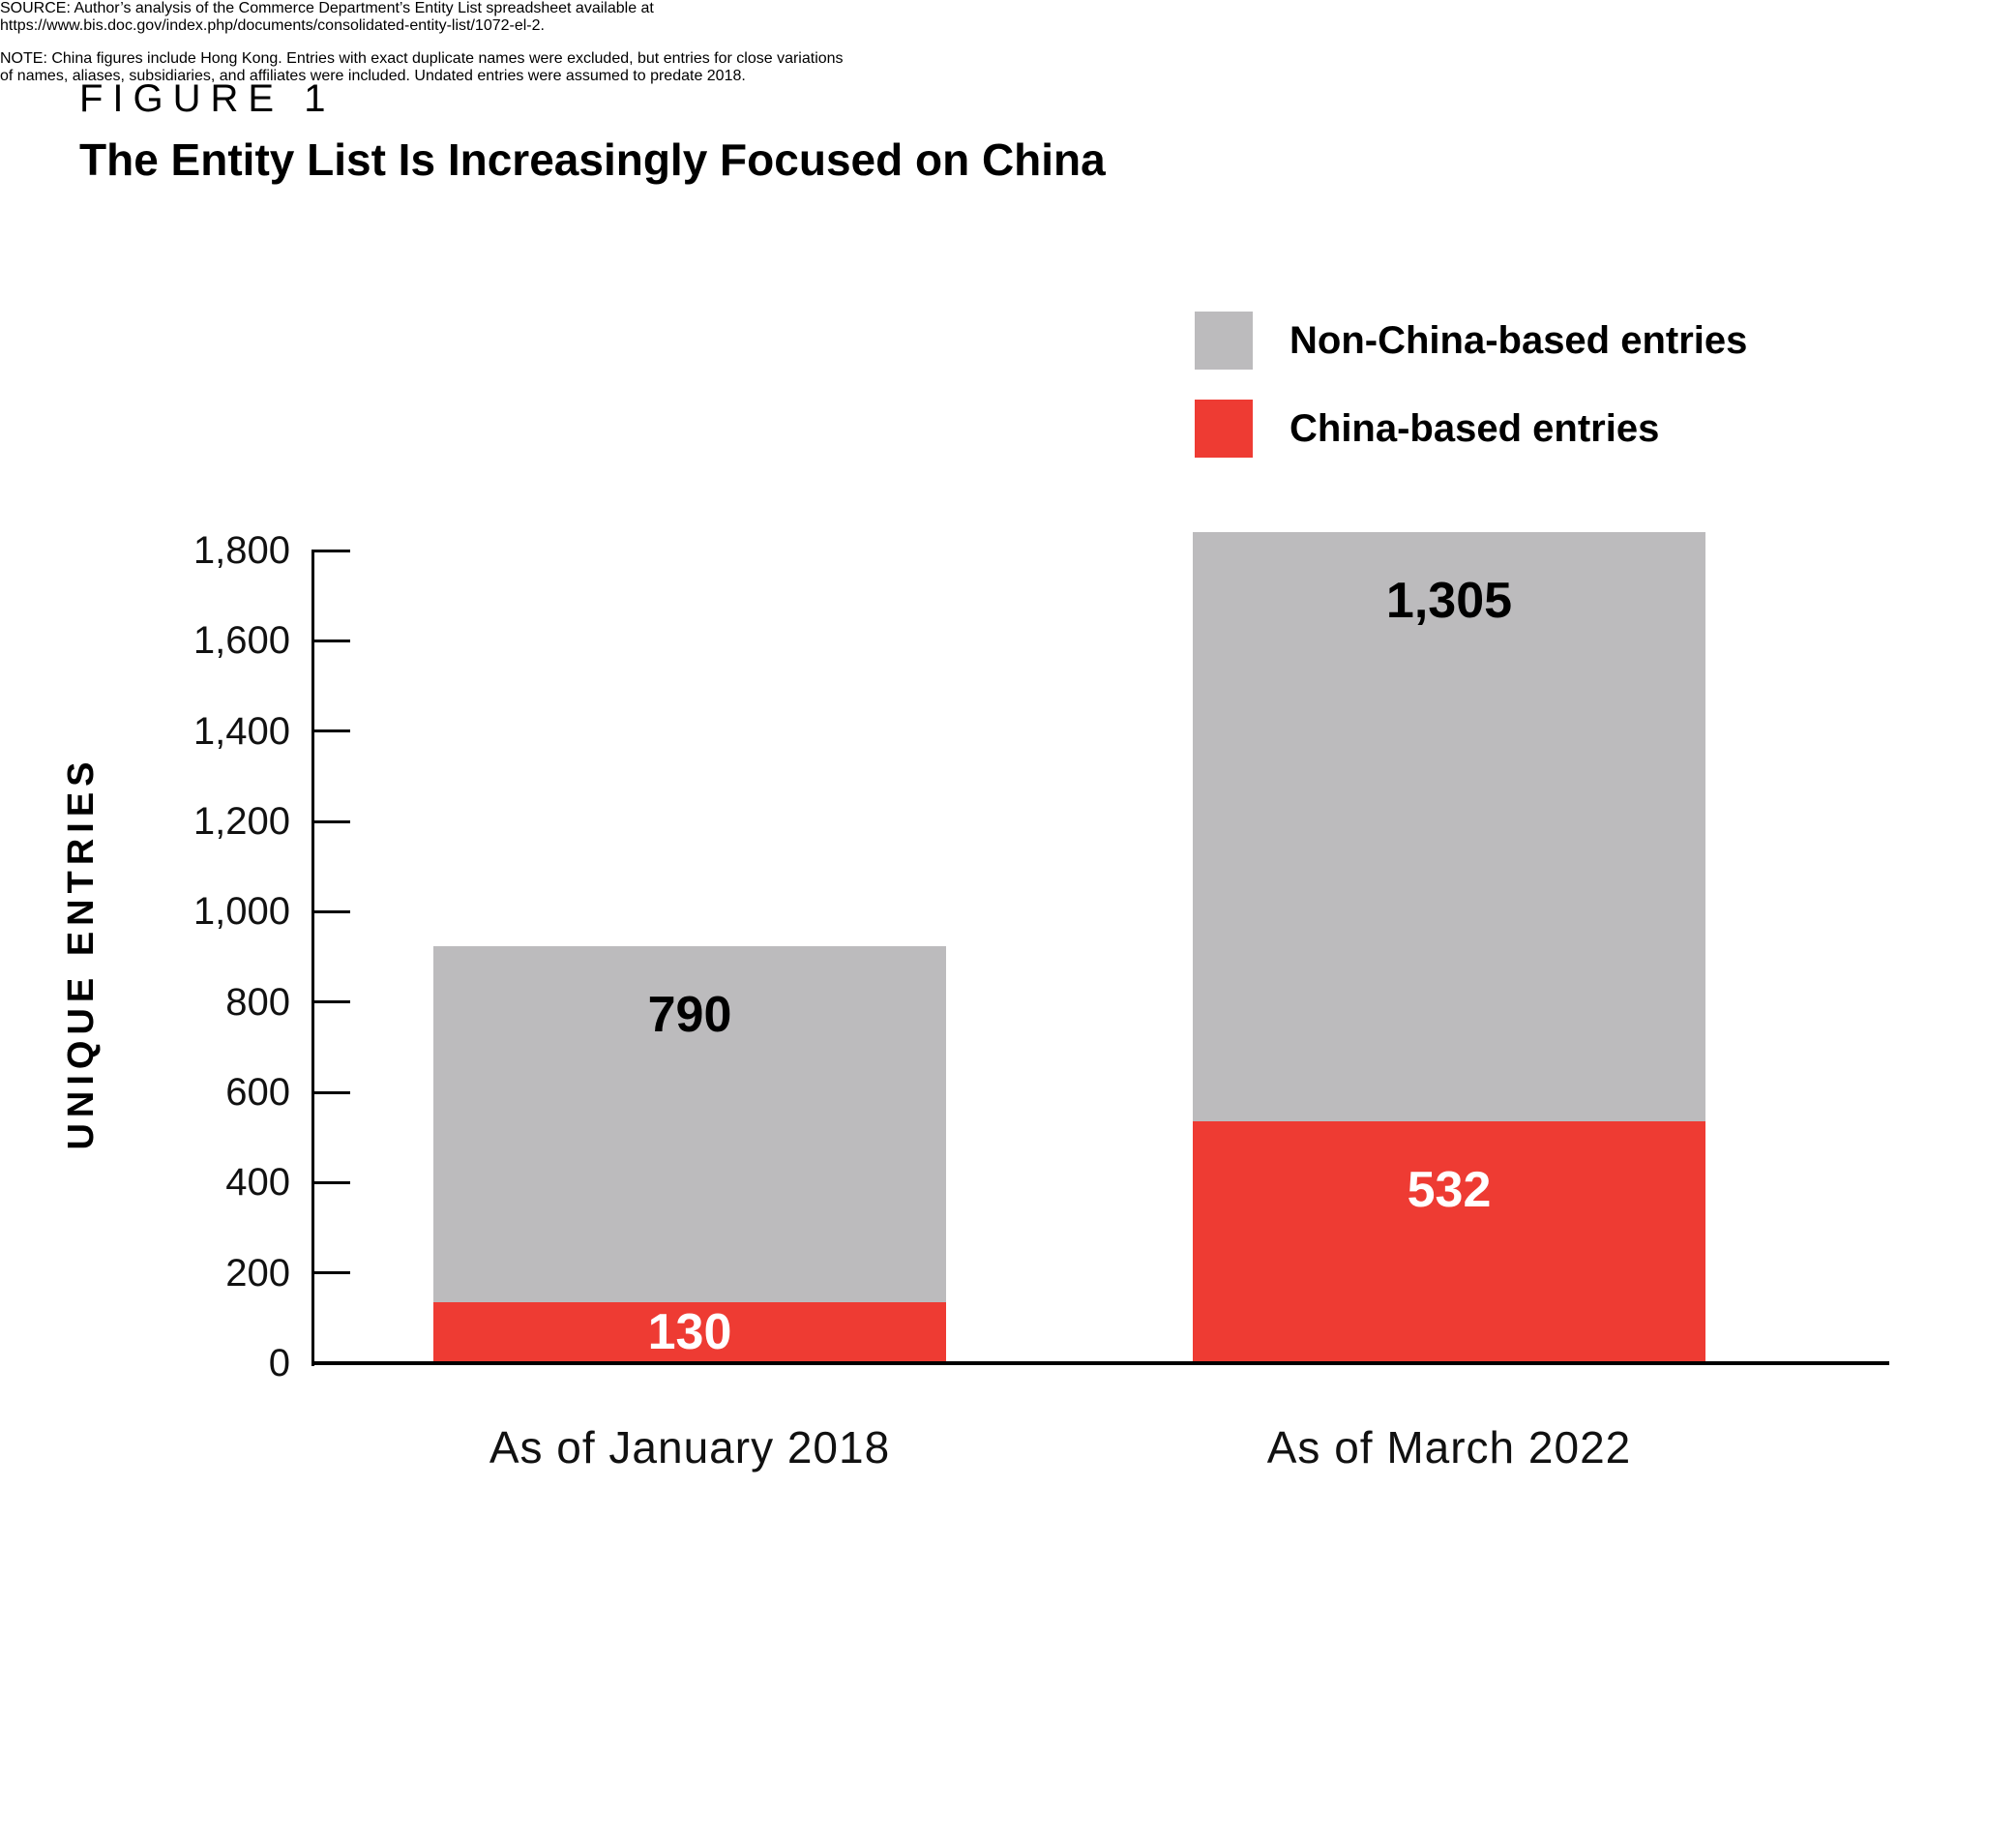  Describe the element at coordinates (242, 912) in the screenshot. I see `y-tick-label: 1,000` at that location.